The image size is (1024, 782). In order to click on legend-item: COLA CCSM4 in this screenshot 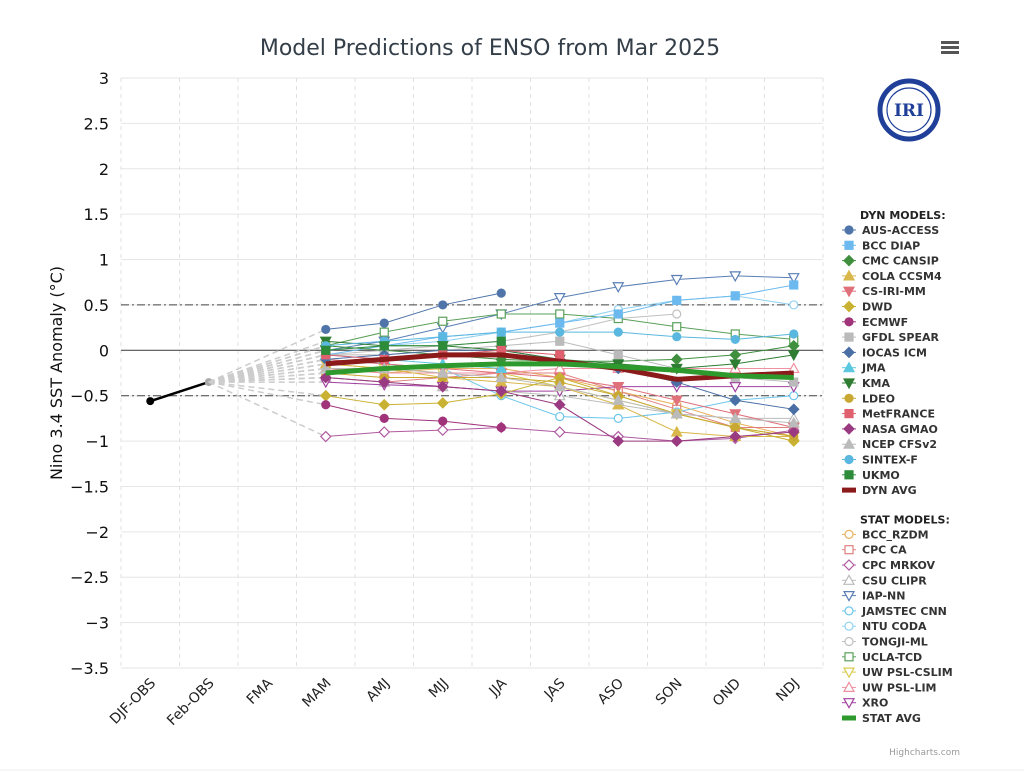, I will do `click(892, 276)`.